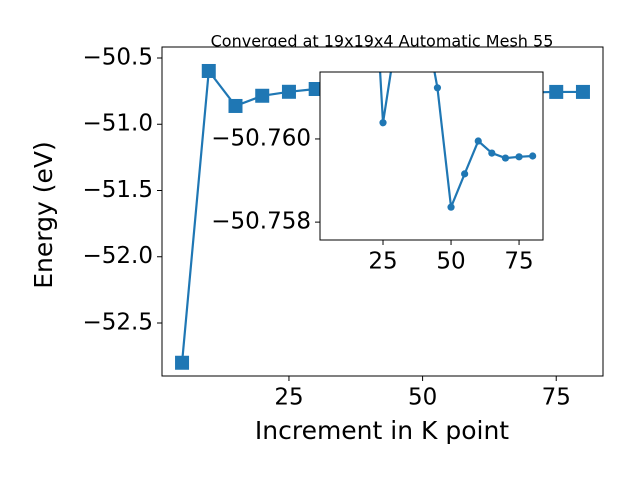  Describe the element at coordinates (118, 256) in the screenshot. I see `y-tick-label: −52.0` at that location.